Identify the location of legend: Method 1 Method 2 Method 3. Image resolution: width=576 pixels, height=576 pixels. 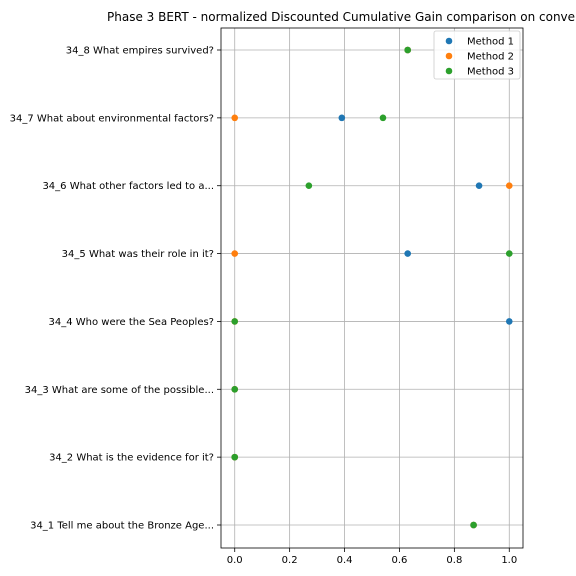
(477, 55).